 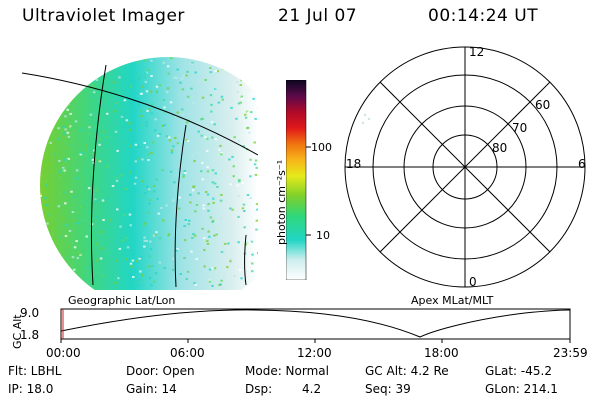 I want to click on latitude-line, so click(x=139, y=114).